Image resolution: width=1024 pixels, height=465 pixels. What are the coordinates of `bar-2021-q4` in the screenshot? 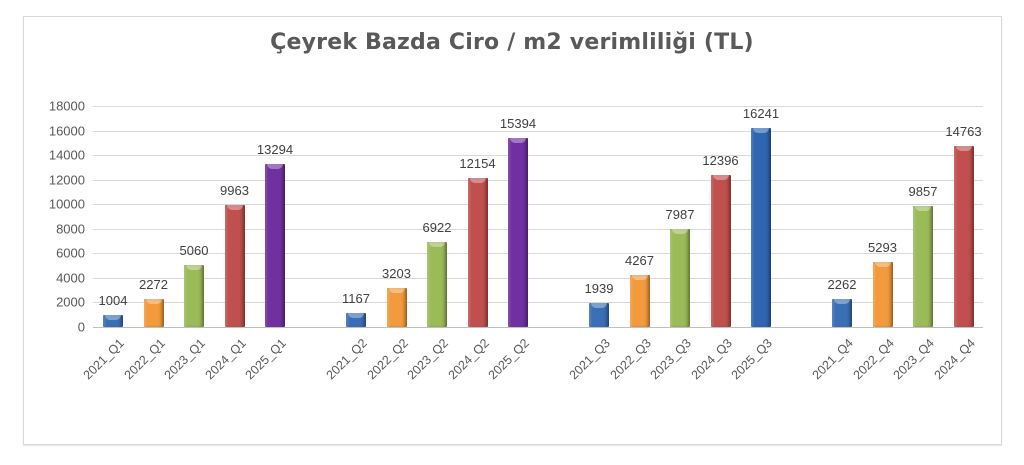 It's located at (842, 313).